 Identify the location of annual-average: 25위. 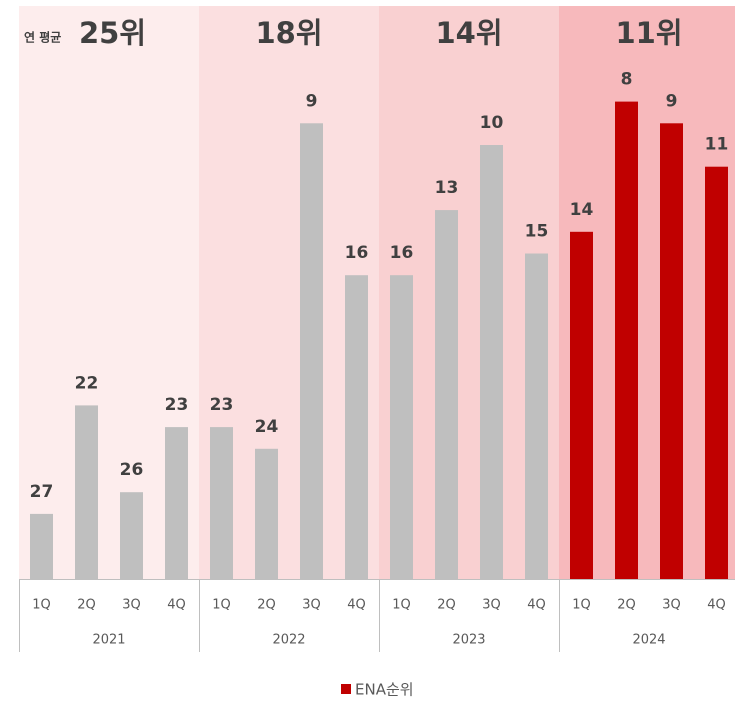
(112, 33).